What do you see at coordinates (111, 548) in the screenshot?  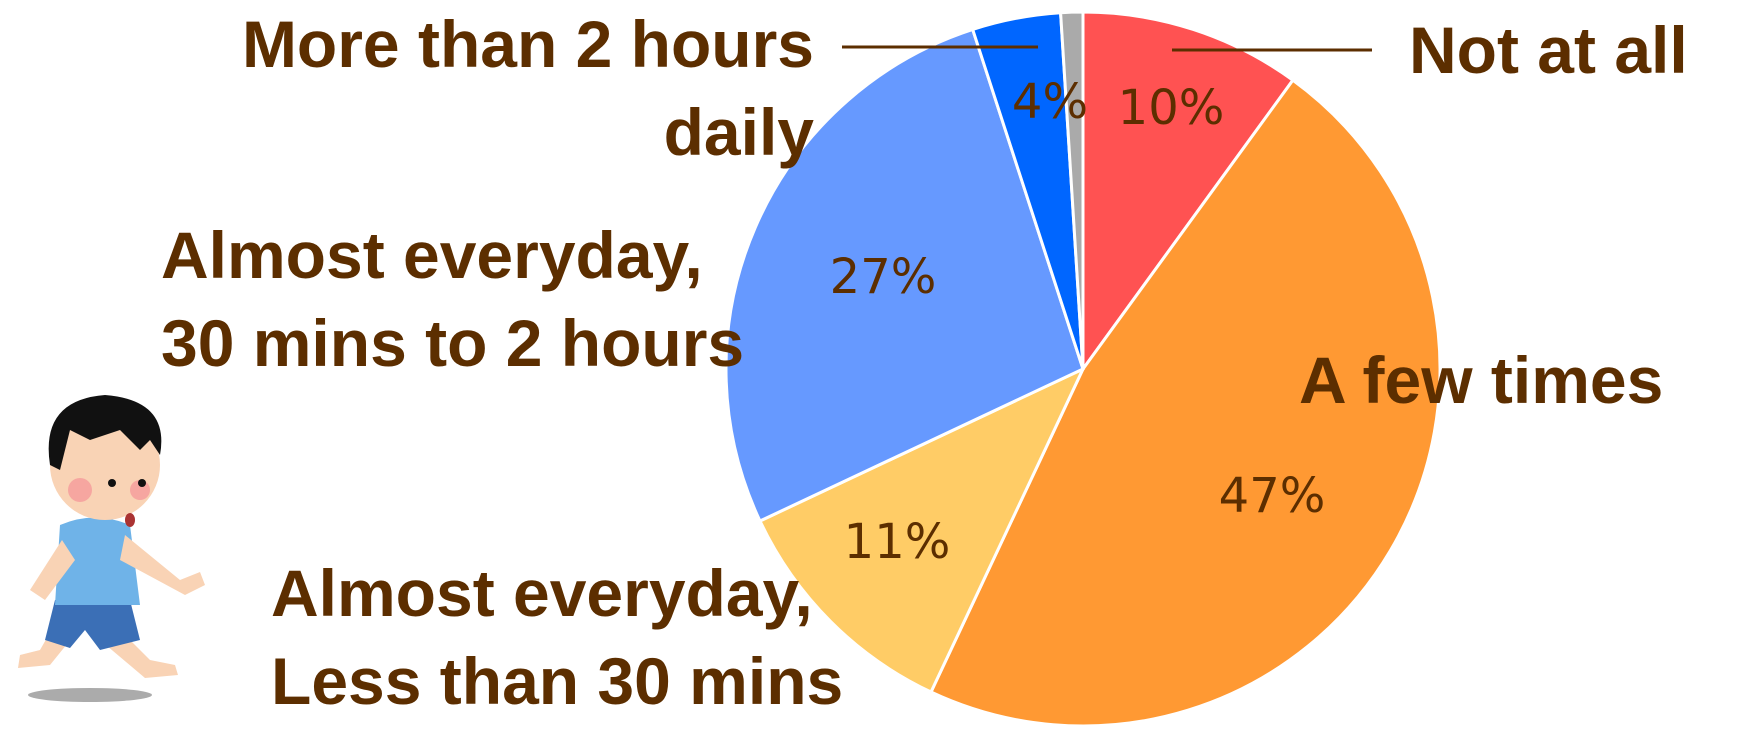 I see `illustration` at bounding box center [111, 548].